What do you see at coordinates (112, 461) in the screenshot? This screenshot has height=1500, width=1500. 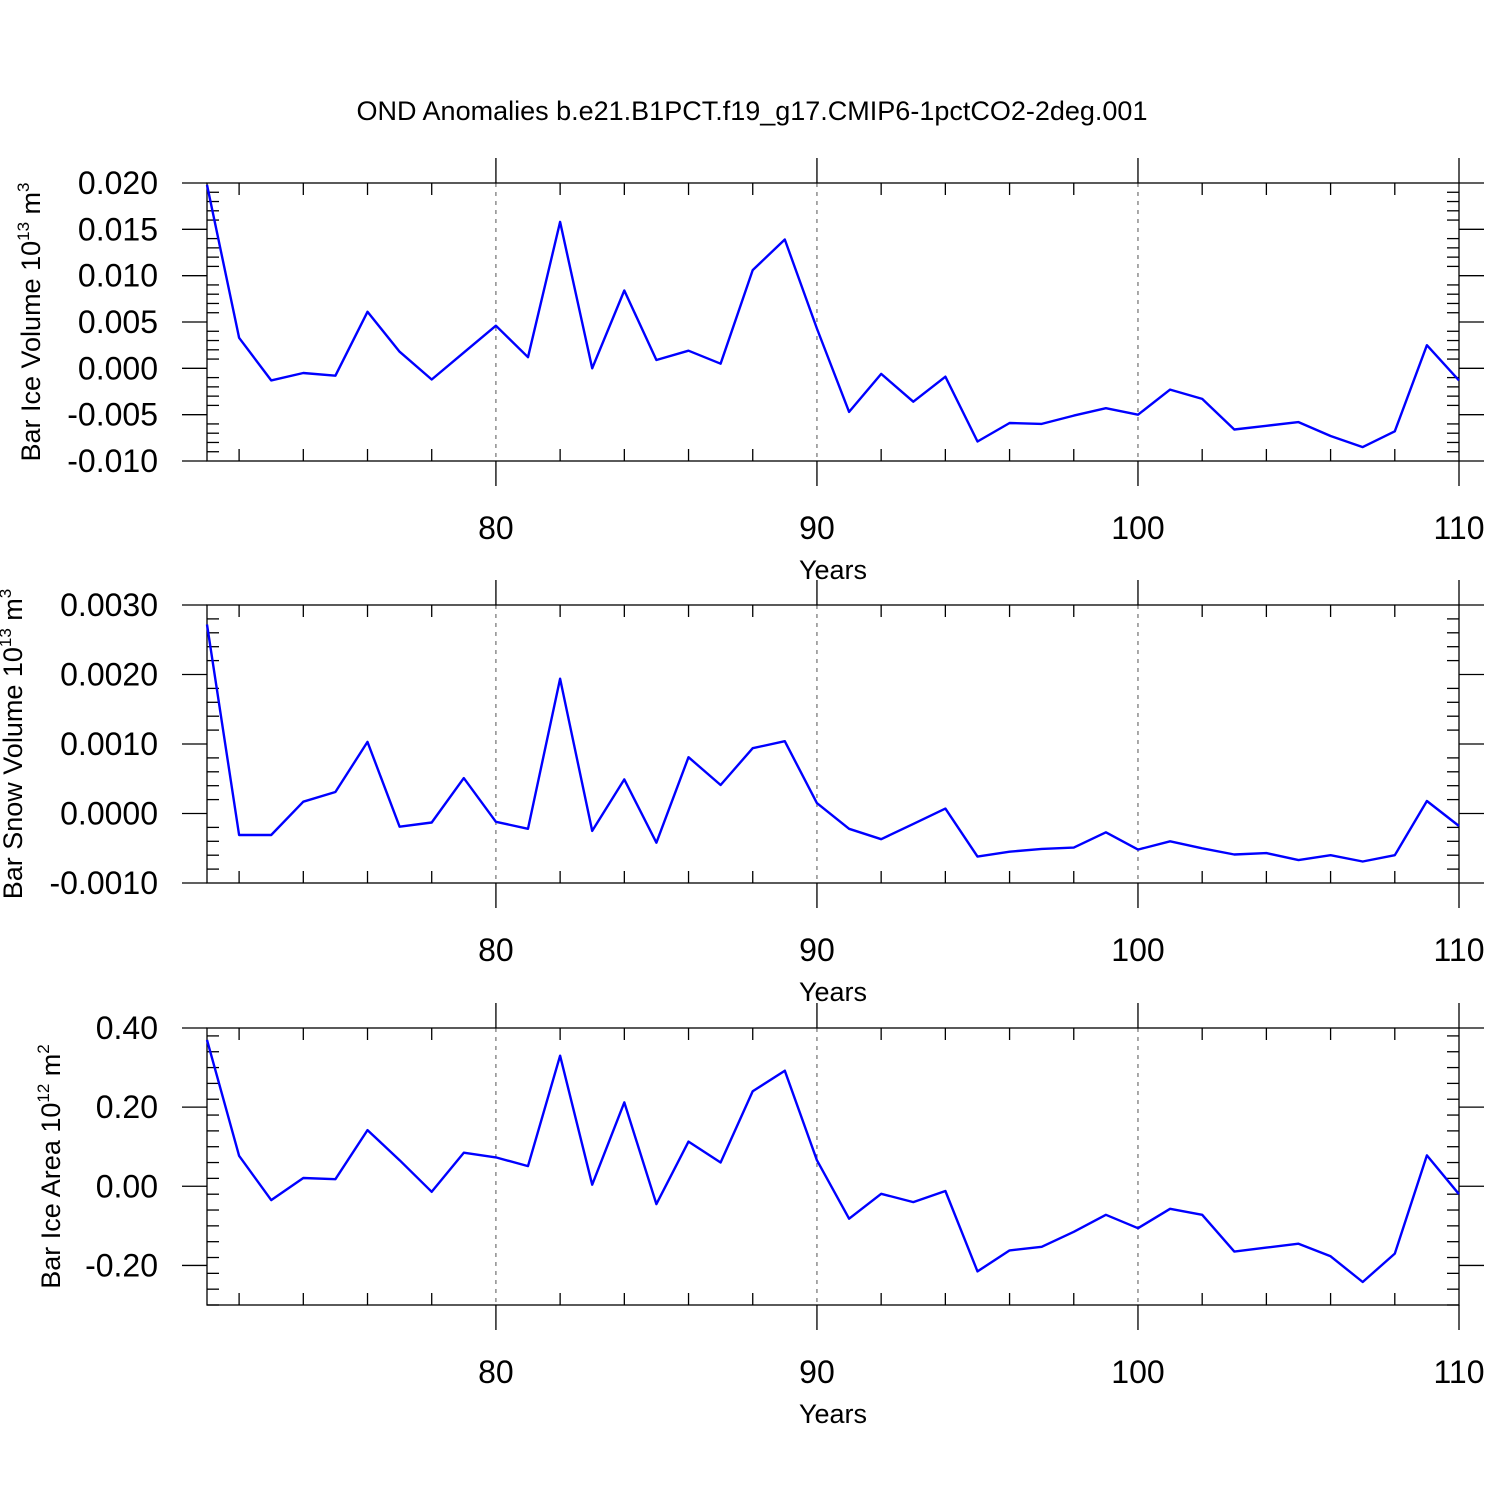 I see `y-tick-label: -0.010` at bounding box center [112, 461].